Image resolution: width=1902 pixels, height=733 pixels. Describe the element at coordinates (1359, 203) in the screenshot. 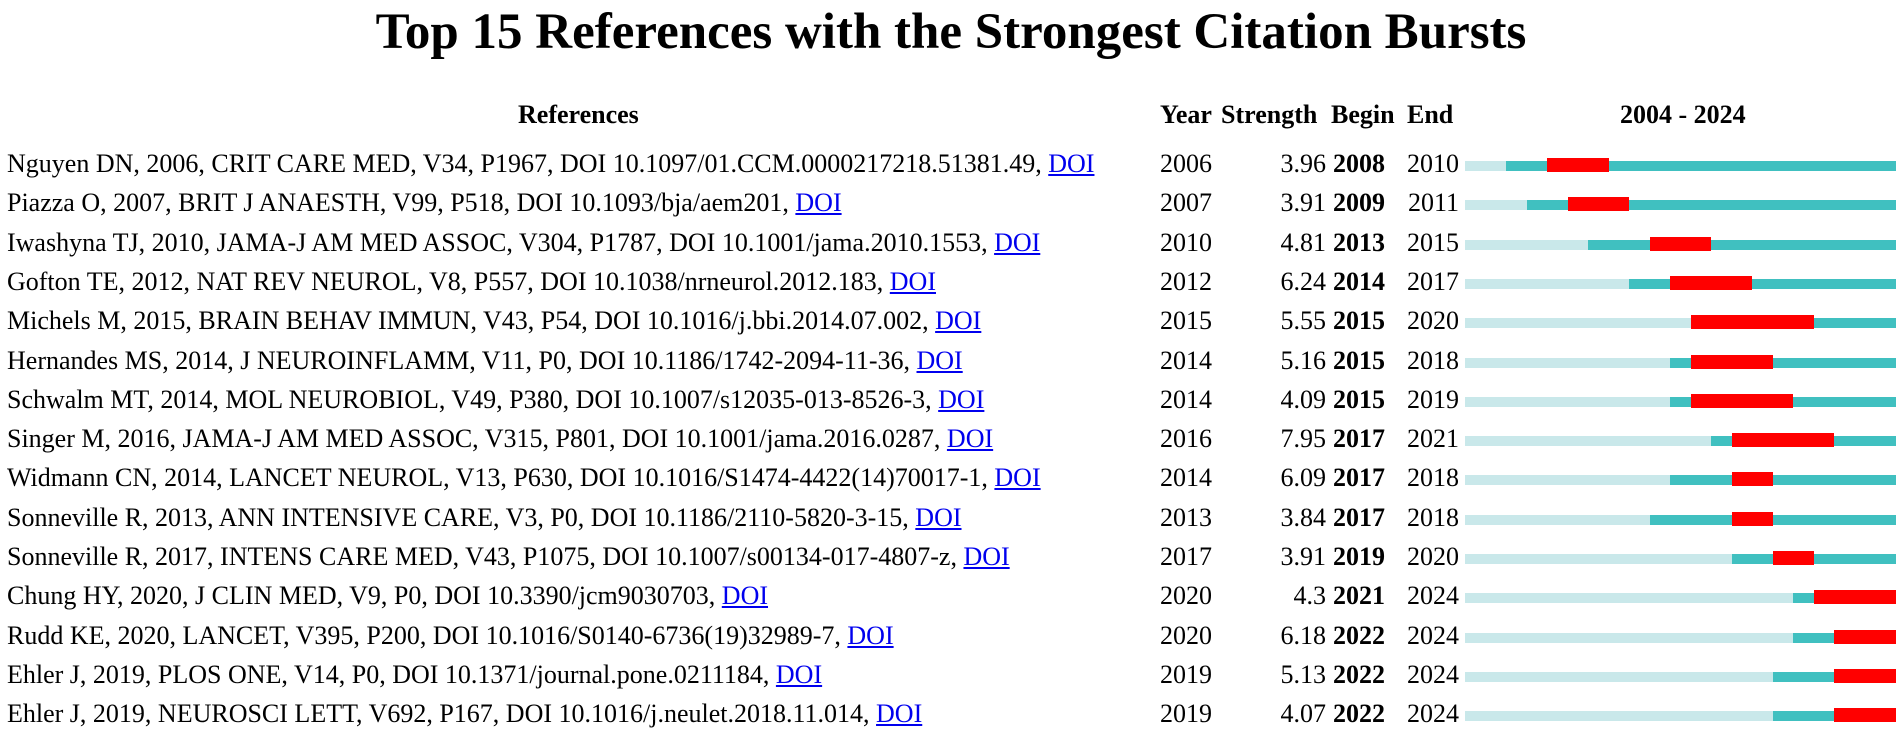

I see `begin-cell: 2009` at that location.